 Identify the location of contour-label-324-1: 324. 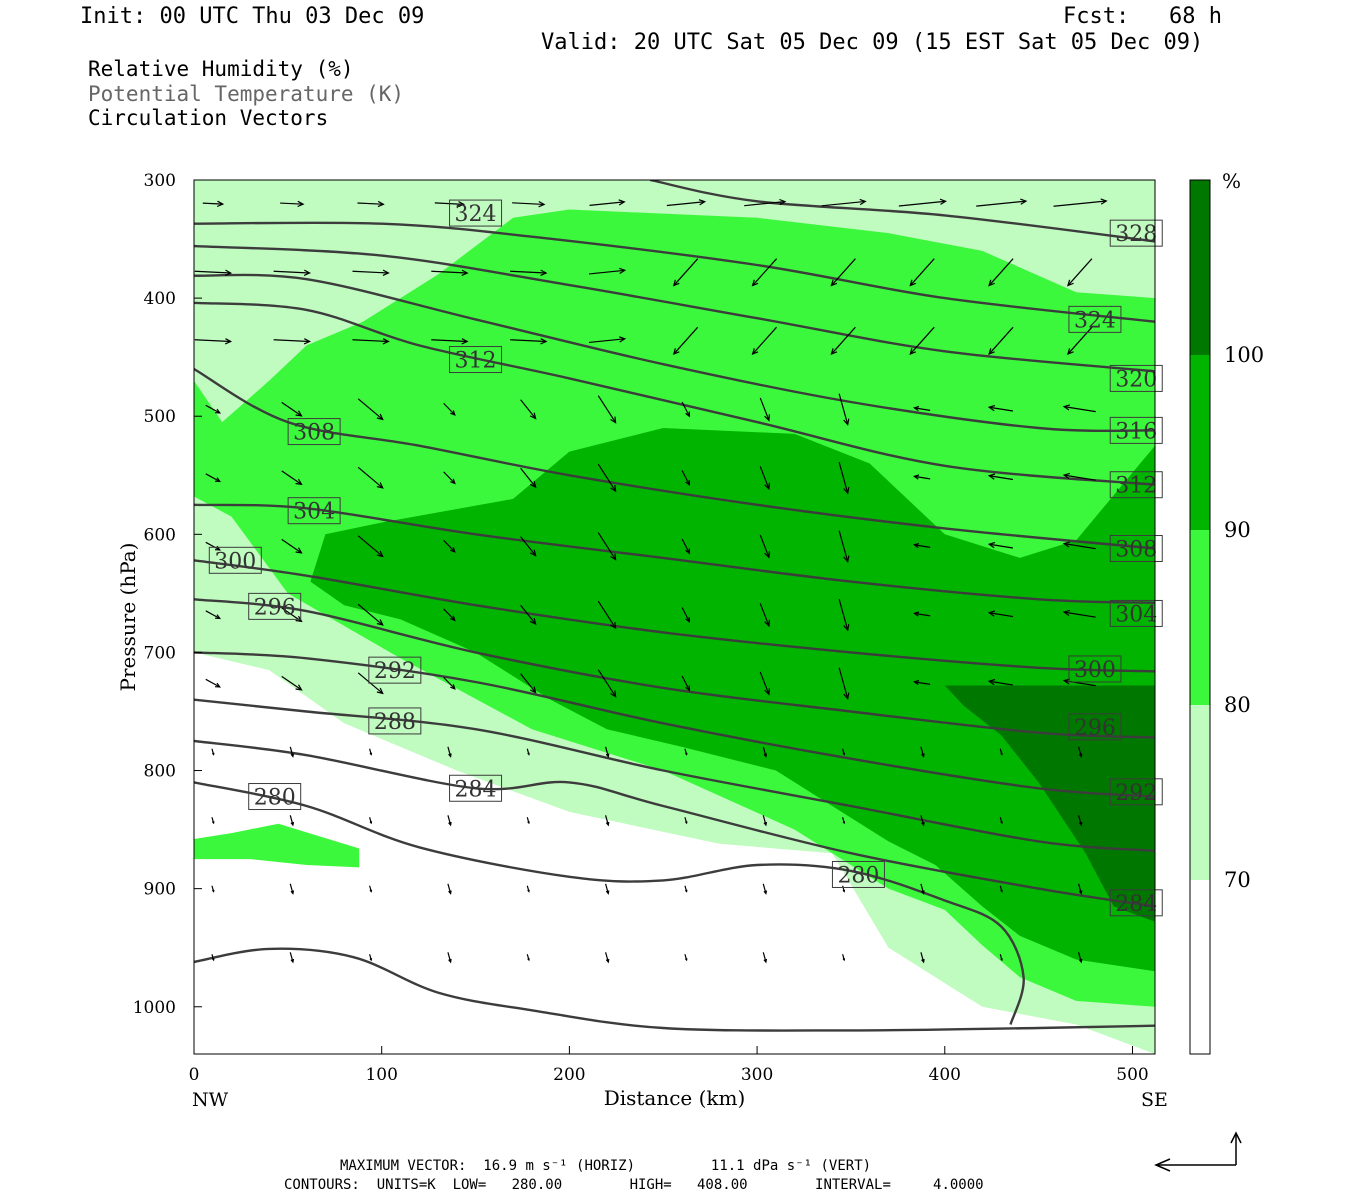
(476, 213).